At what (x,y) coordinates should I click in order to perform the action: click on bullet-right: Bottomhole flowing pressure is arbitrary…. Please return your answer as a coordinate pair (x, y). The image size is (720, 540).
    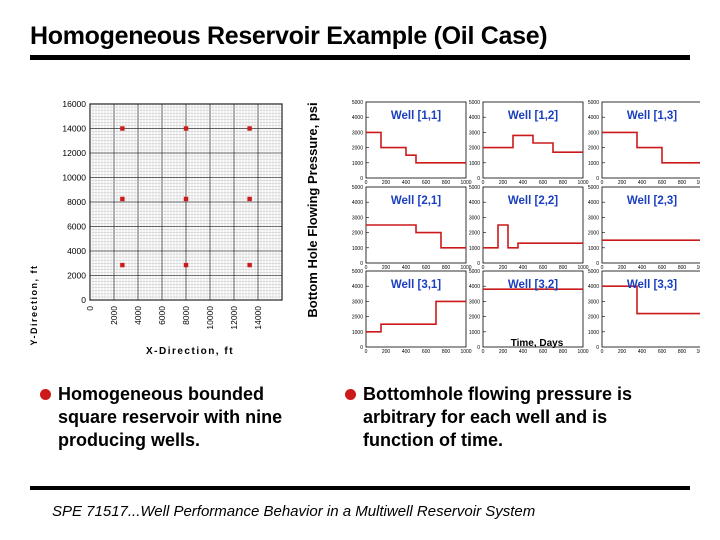
    Looking at the image, I should click on (509, 417).